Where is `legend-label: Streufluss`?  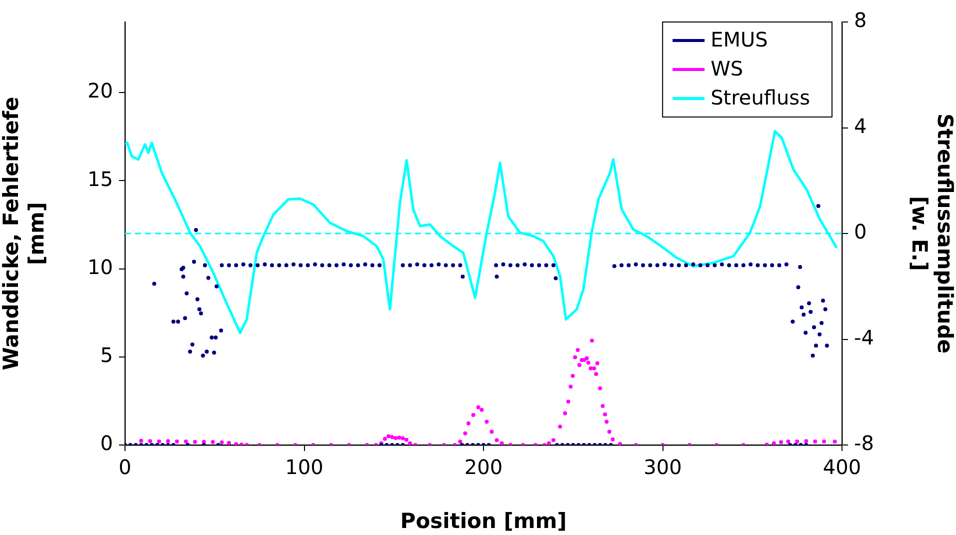 legend-label: Streufluss is located at coordinates (760, 98).